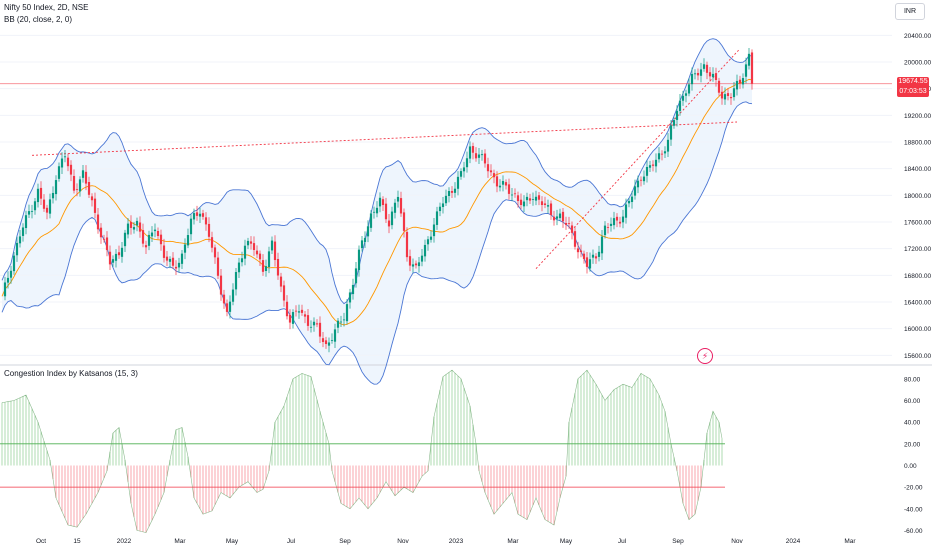  I want to click on lightning-bolt-icon: ⚡, so click(705, 356).